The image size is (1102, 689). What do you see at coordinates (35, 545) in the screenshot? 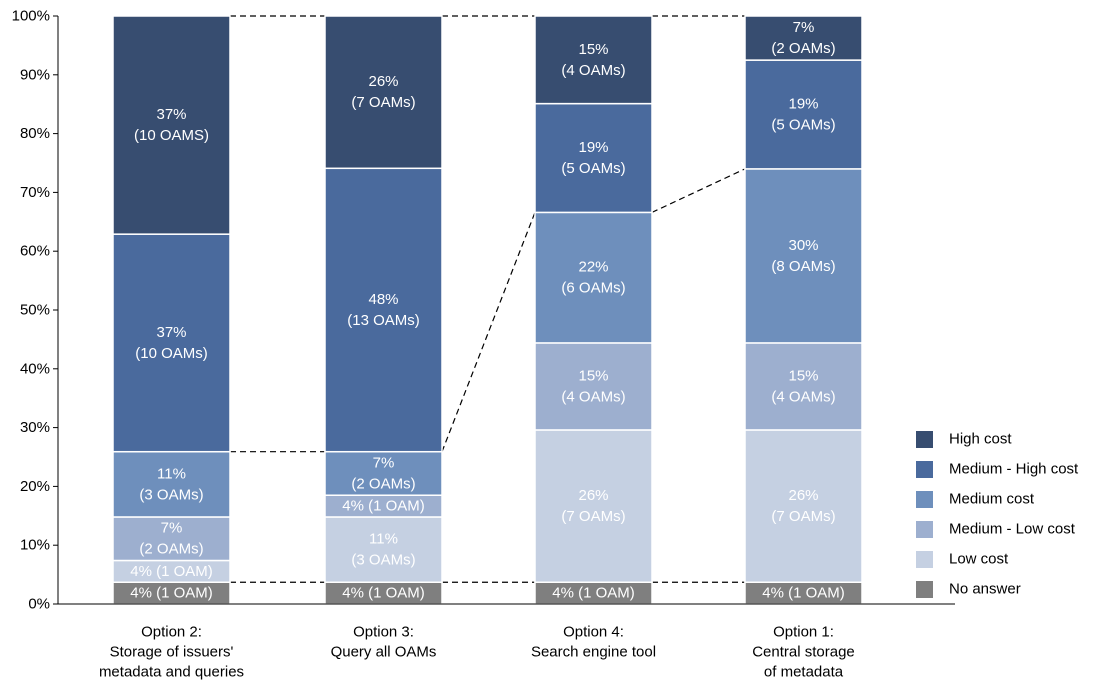
I see `y-tick-label: 10%` at bounding box center [35, 545].